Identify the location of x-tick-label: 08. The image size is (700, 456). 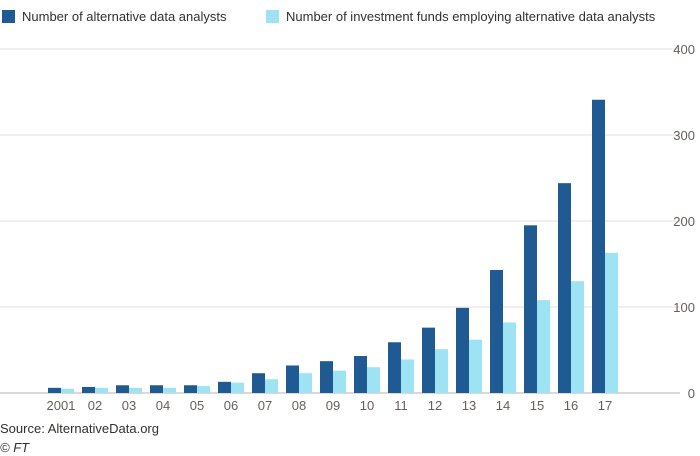
(299, 405).